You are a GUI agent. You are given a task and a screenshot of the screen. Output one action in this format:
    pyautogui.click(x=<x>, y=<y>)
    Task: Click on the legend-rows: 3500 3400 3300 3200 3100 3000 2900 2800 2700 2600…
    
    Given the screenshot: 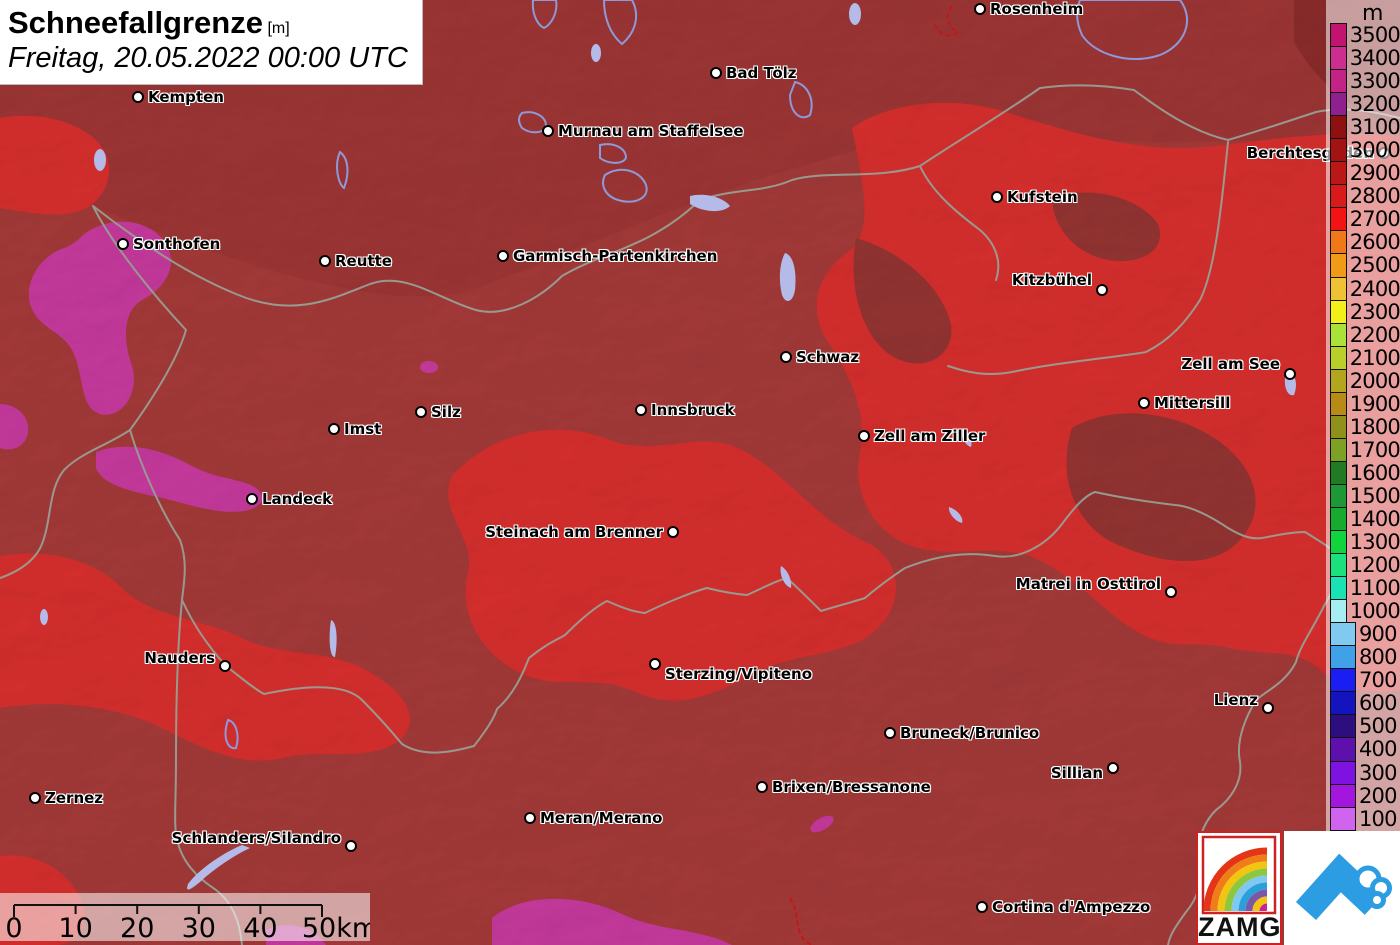 What is the action you would take?
    pyautogui.click(x=1365, y=427)
    